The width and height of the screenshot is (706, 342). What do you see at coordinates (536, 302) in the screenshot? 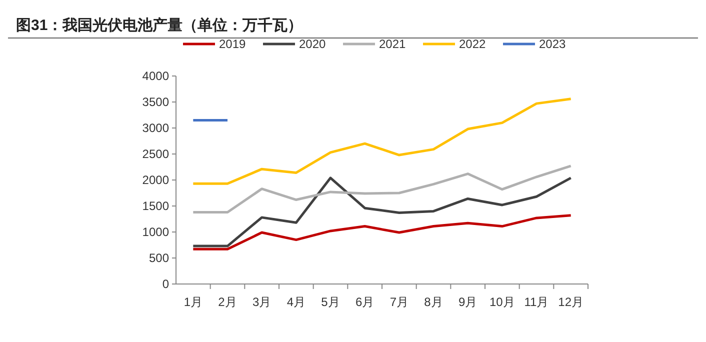
I see `x-tick-label: 11月` at bounding box center [536, 302].